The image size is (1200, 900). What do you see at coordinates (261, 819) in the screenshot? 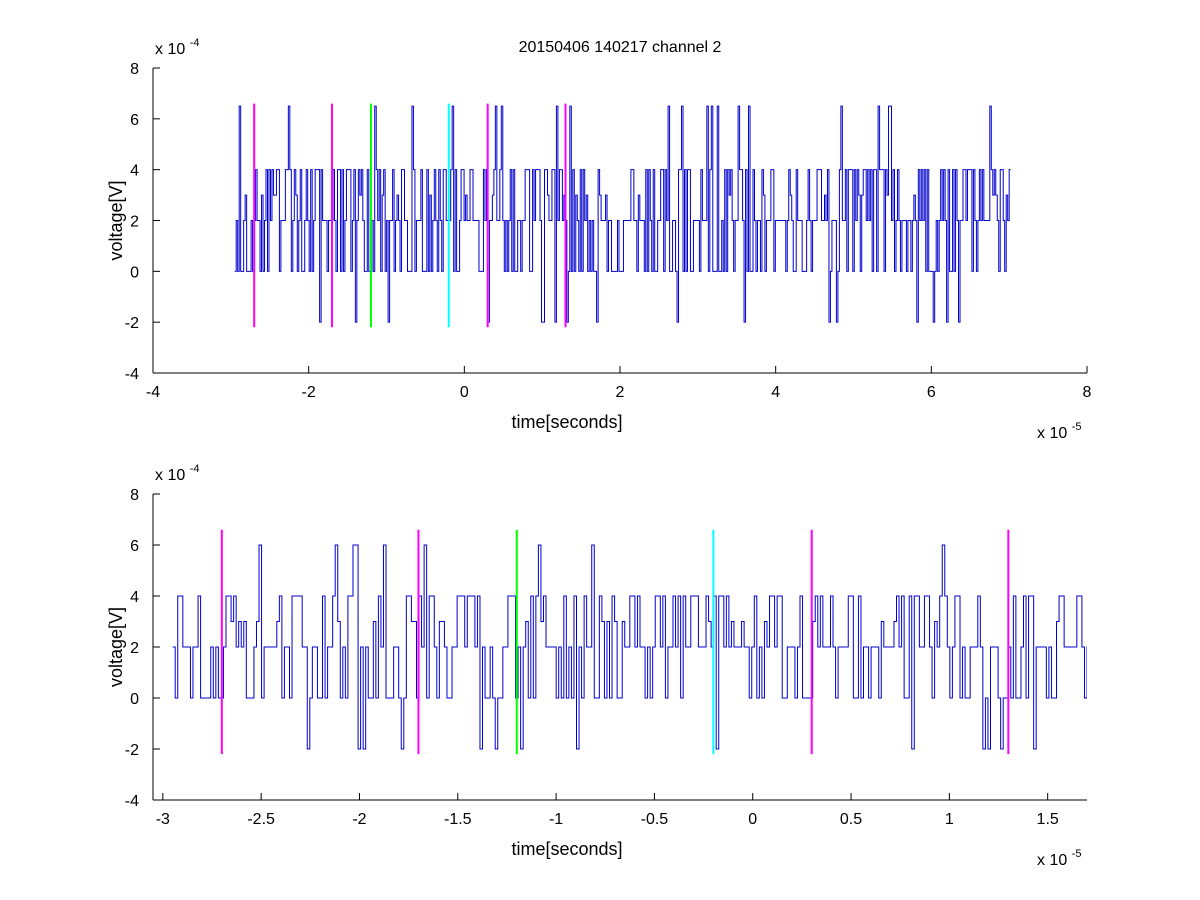
I see `x-tick-label: -2.5` at bounding box center [261, 819].